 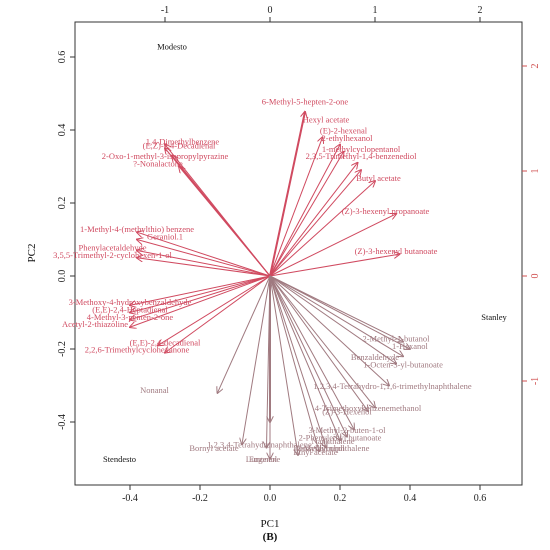 What do you see at coordinates (375, 357) in the screenshot?
I see `variable-label: Benzaldehyde` at bounding box center [375, 357].